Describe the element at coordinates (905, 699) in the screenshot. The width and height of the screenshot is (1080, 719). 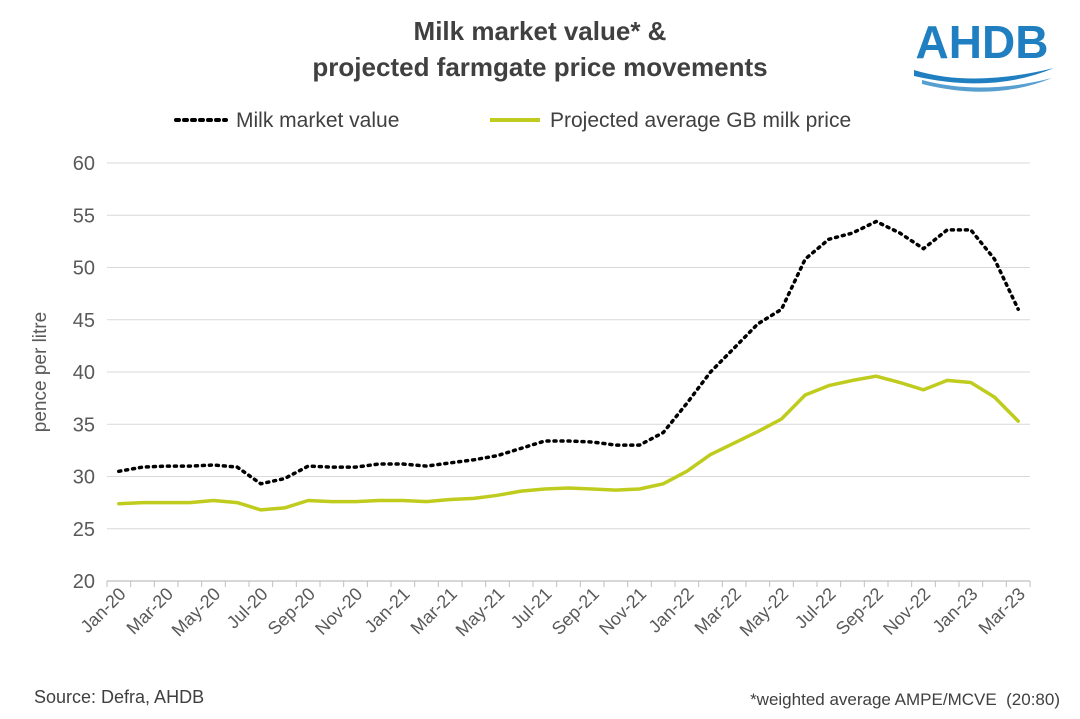
I see `footnote: *weighted average AMPE/MCVE (20:80)` at that location.